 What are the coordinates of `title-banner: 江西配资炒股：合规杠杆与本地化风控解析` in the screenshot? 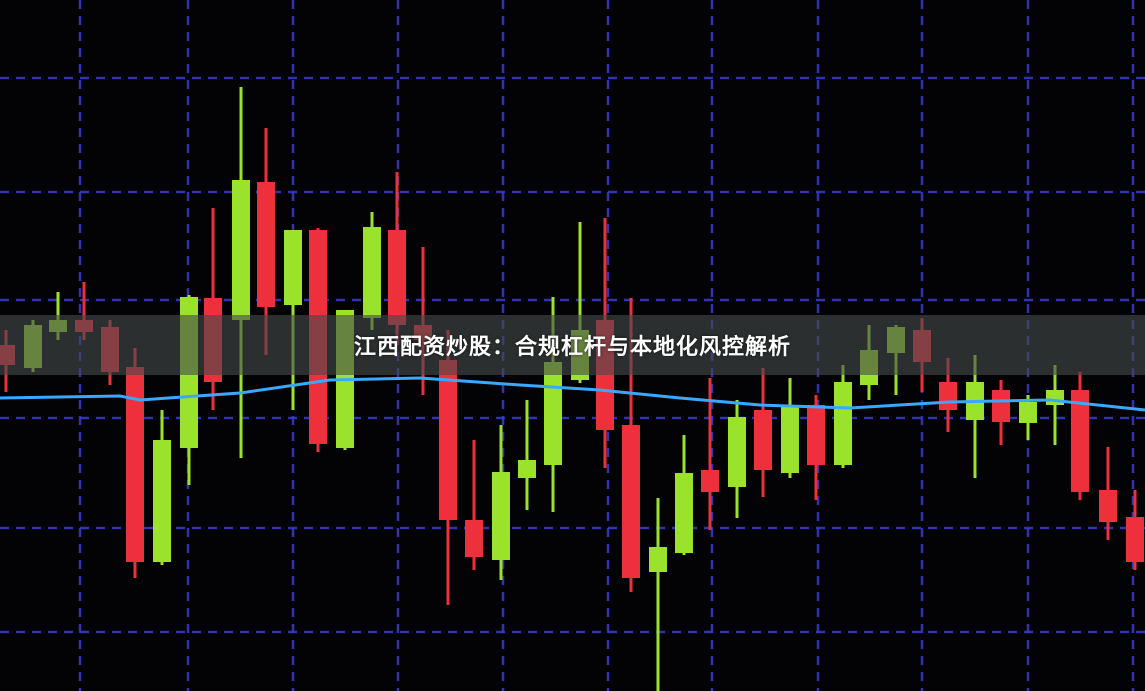 It's located at (572, 345).